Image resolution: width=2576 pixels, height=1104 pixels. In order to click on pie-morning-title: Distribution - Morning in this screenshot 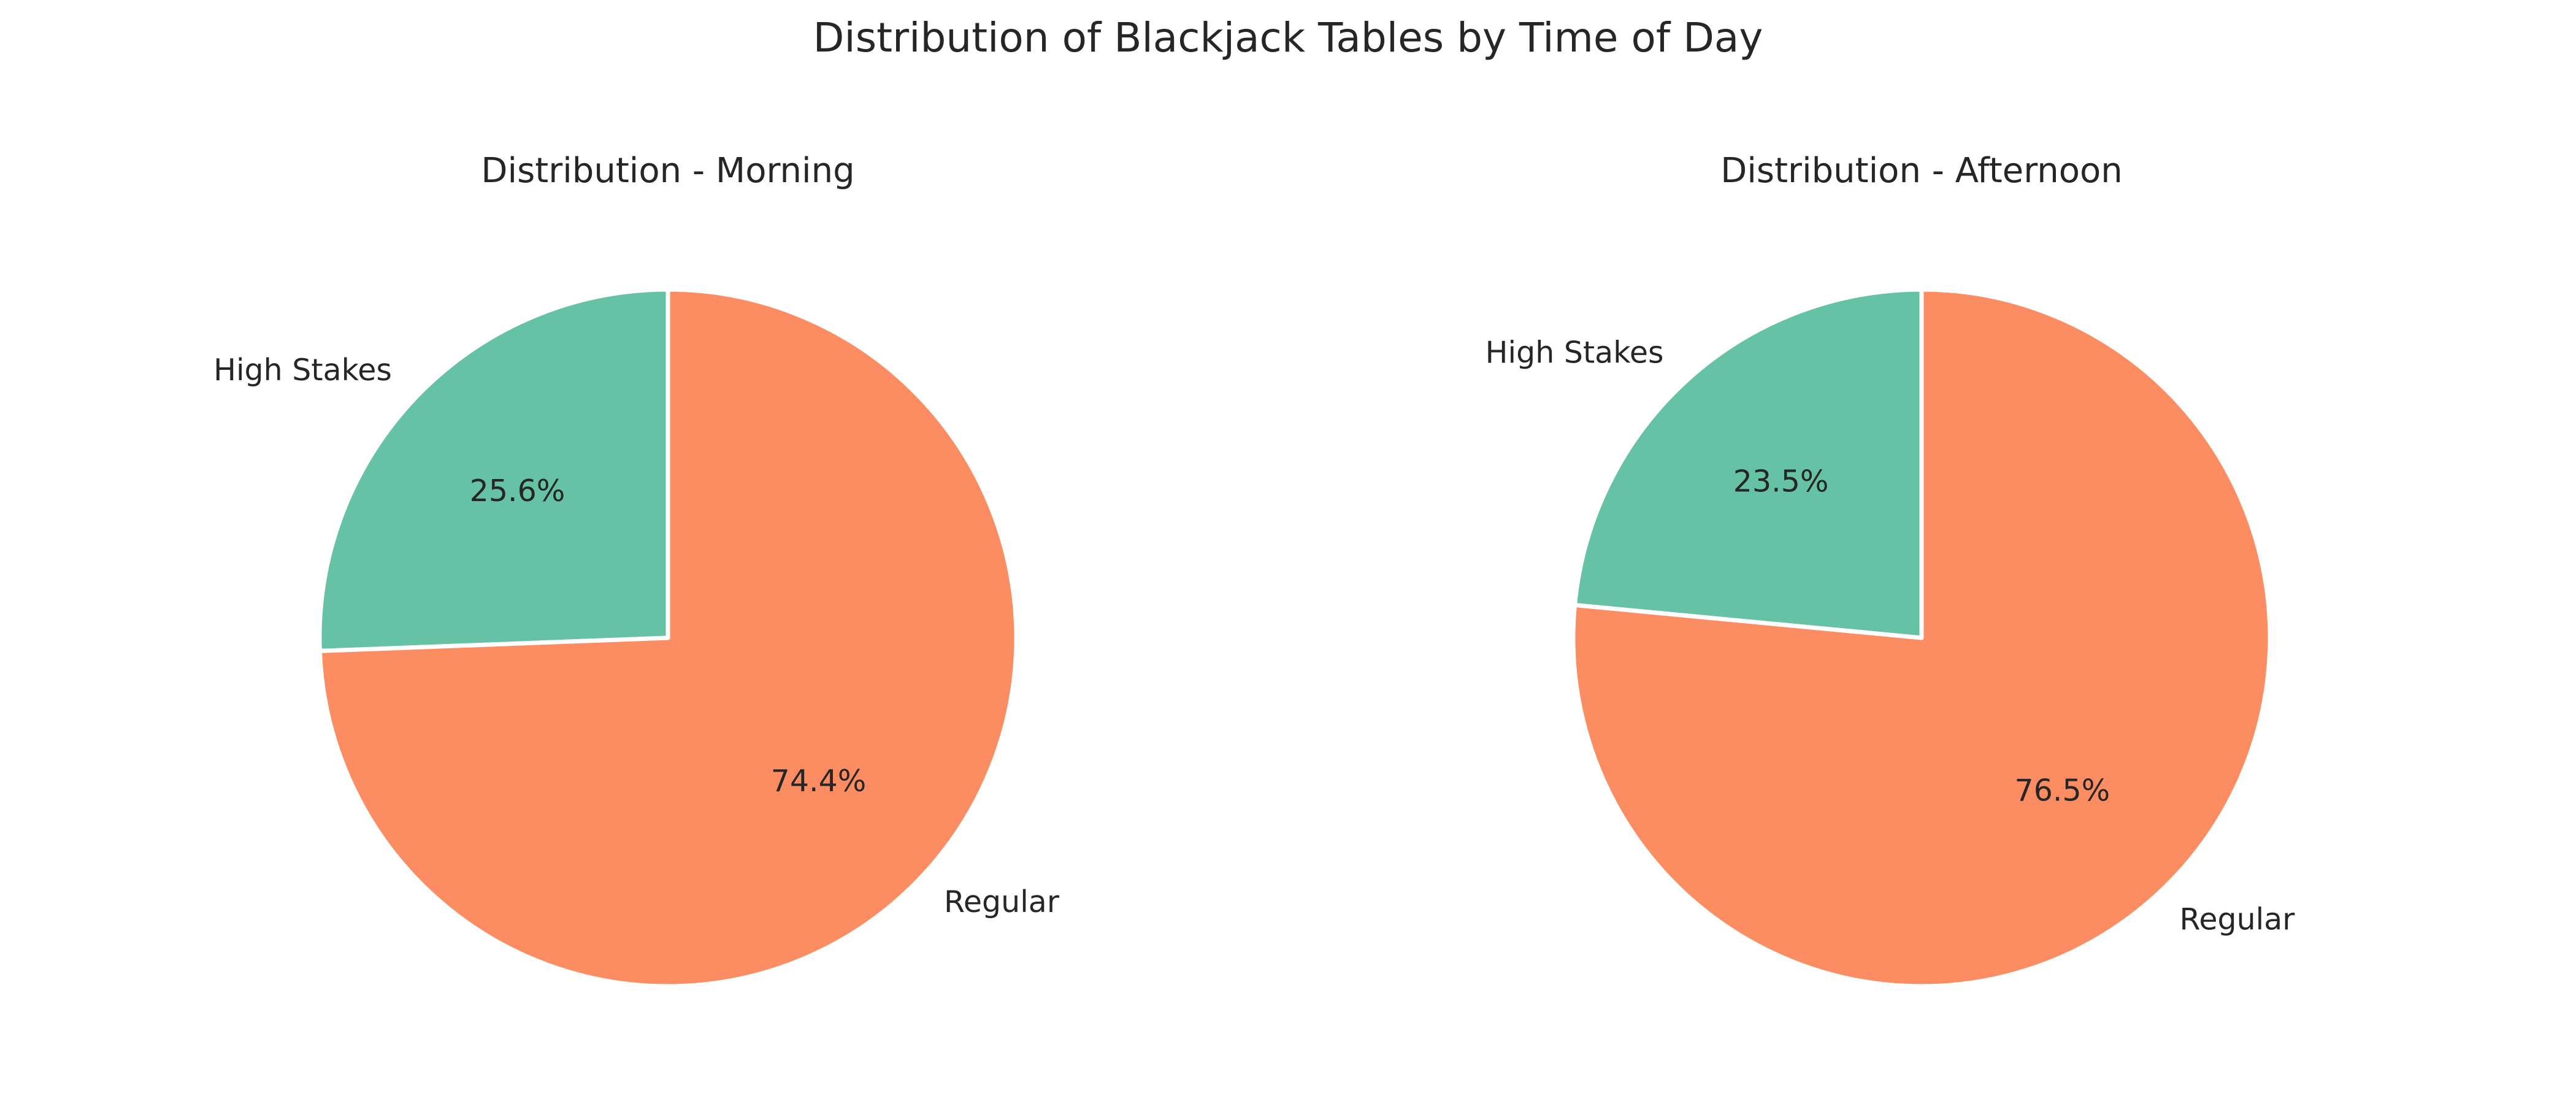, I will do `click(667, 171)`.